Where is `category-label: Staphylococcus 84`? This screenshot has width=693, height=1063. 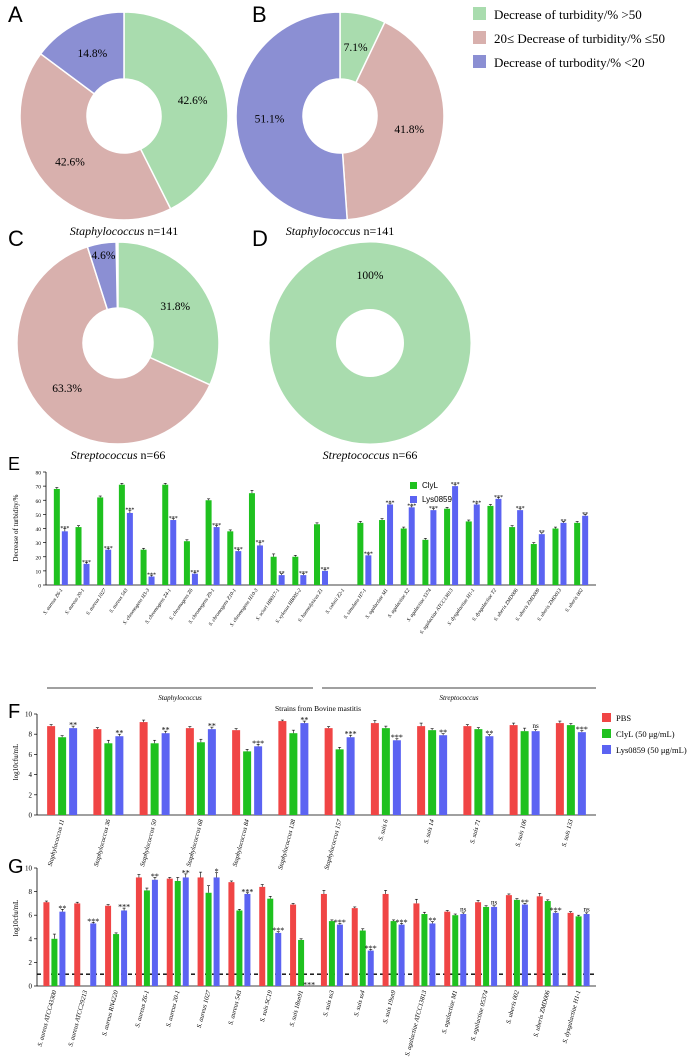
category-label: Staphylococcus 84 is located at coordinates (242, 842).